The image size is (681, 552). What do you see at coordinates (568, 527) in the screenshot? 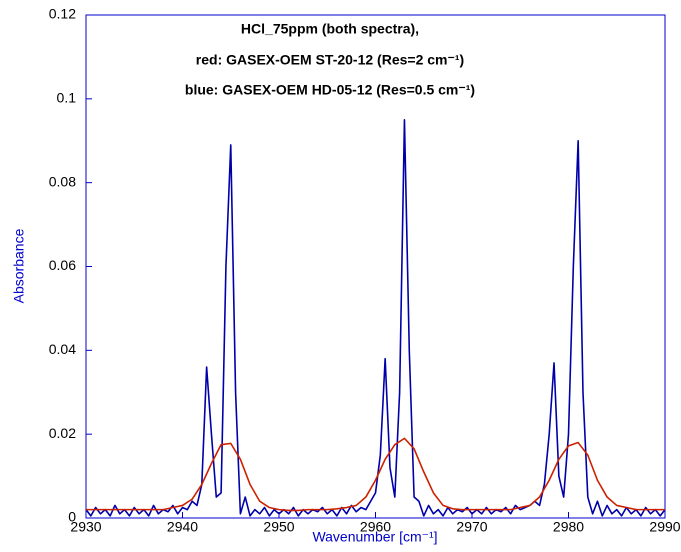
I see `x-tick-label: 2980` at bounding box center [568, 527].